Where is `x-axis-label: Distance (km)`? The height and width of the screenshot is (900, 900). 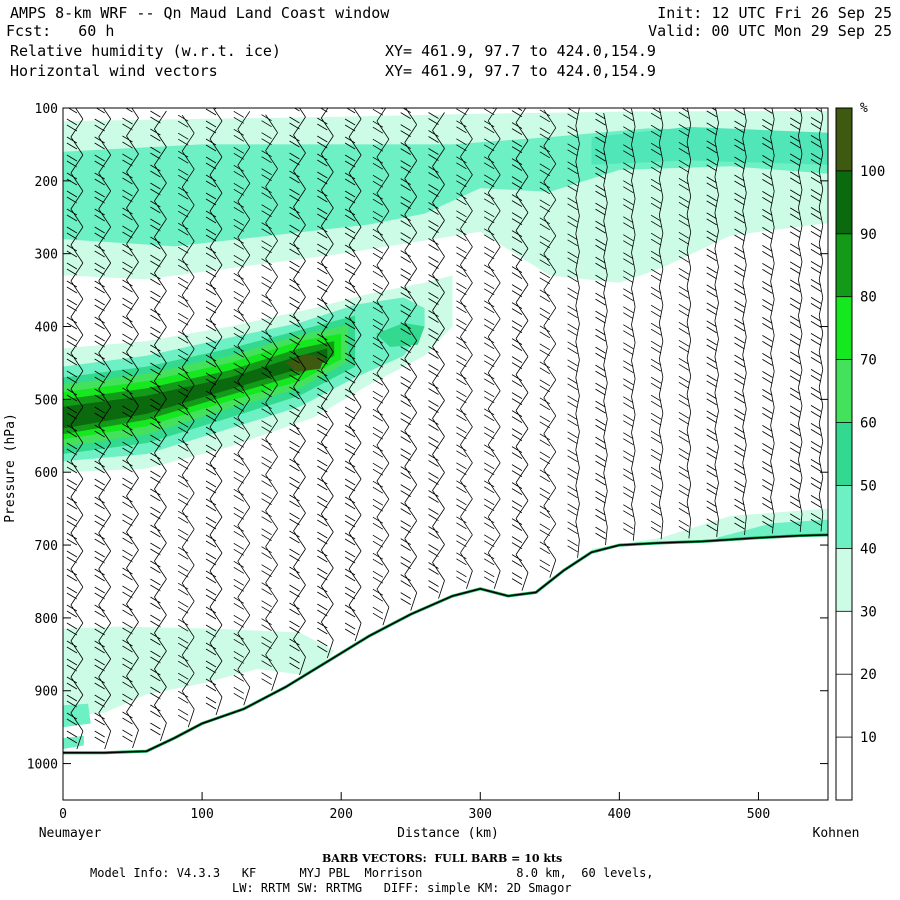
x-axis-label: Distance (km) is located at coordinates (448, 833).